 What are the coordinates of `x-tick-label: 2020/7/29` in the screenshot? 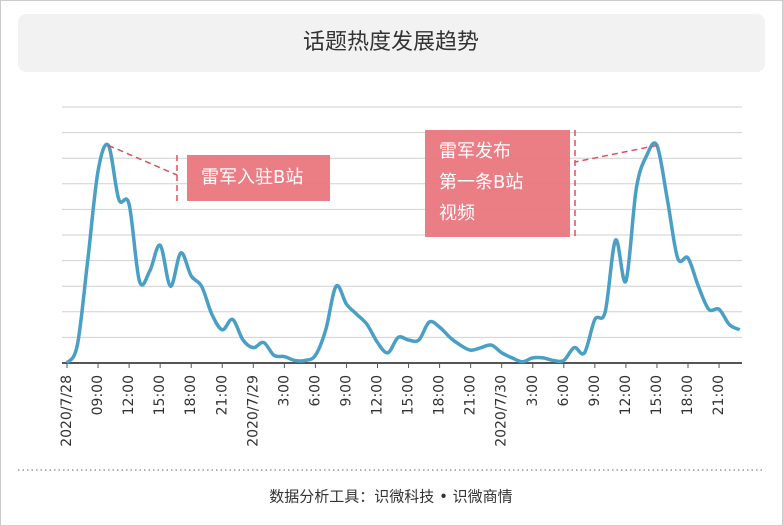 It's located at (253, 411).